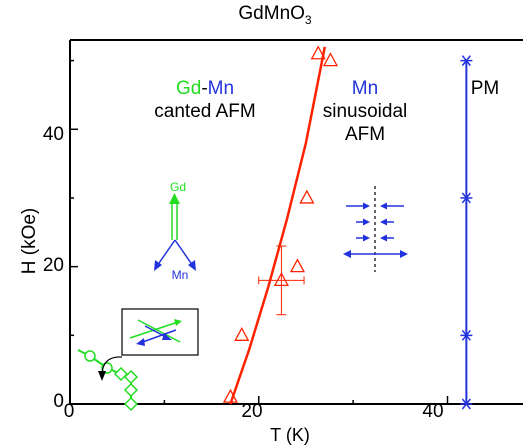 The height and width of the screenshot is (448, 523). I want to click on y-tick-label: 40, so click(53, 134).